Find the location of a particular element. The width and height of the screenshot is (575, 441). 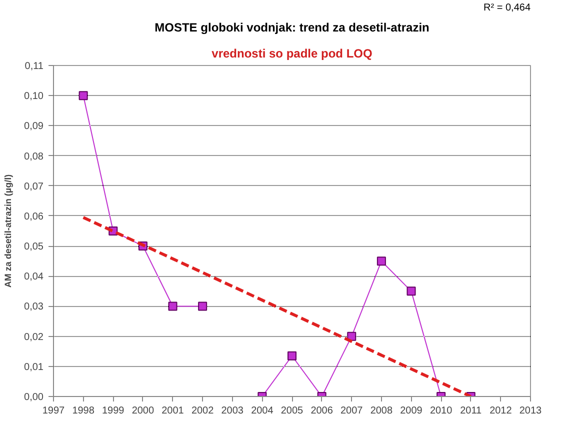

x-tick-label: 1997 is located at coordinates (54, 411).